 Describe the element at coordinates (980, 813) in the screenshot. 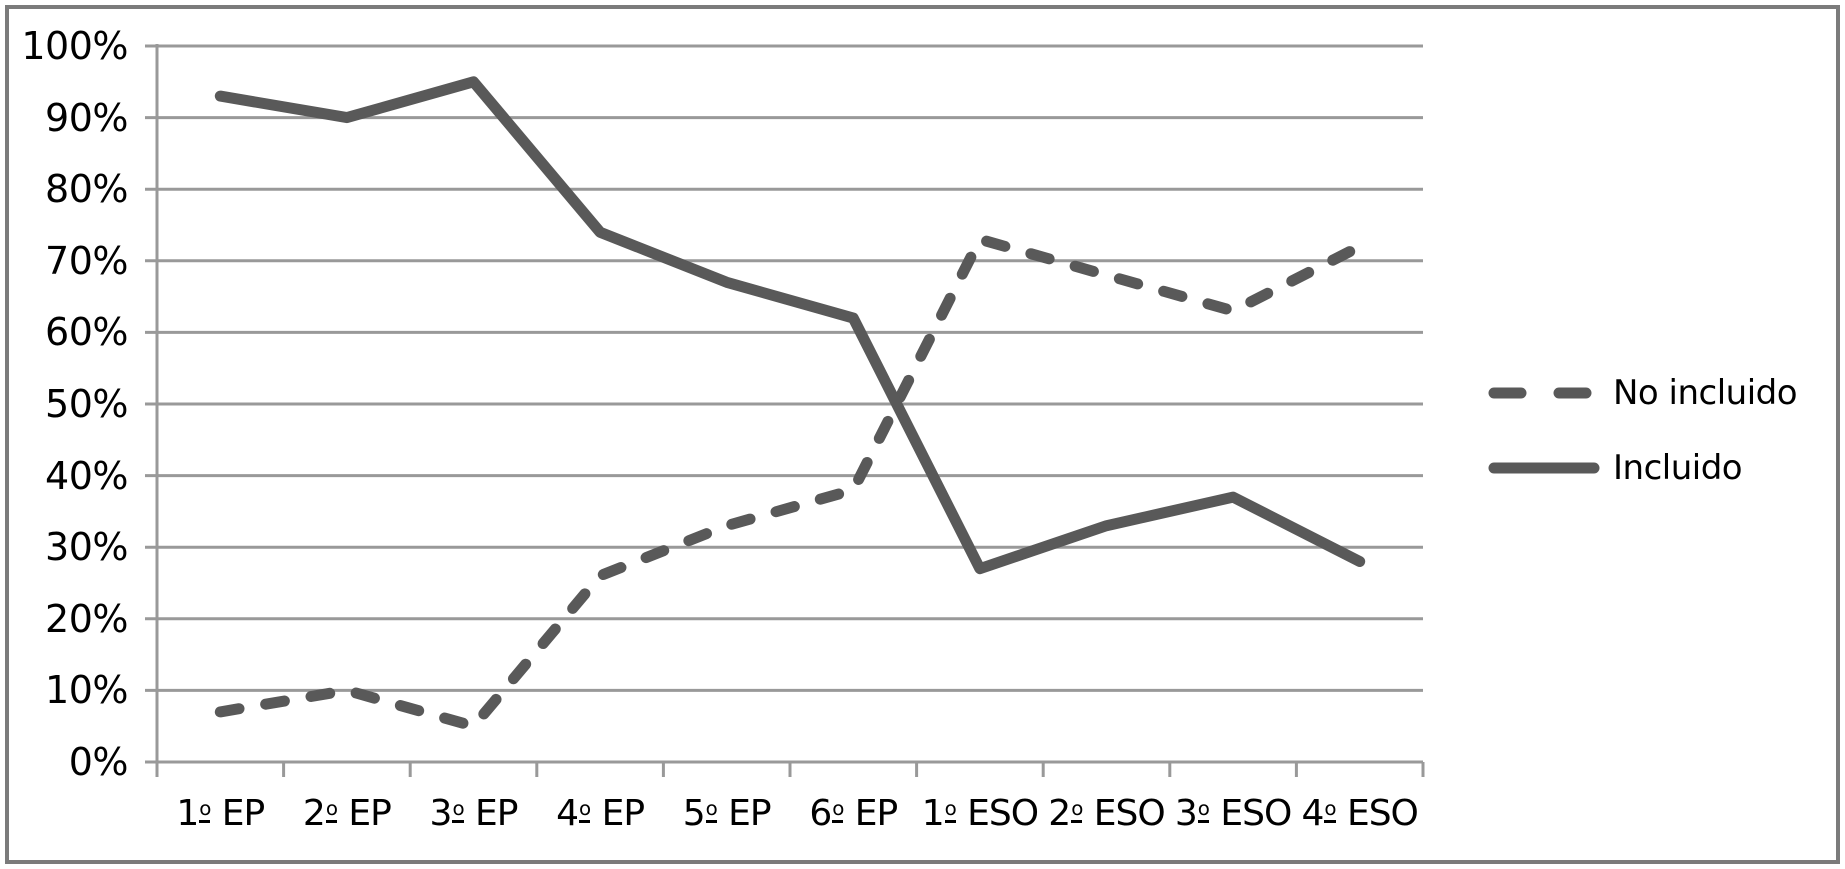

I see `x-tick-label: 1o ESO` at that location.